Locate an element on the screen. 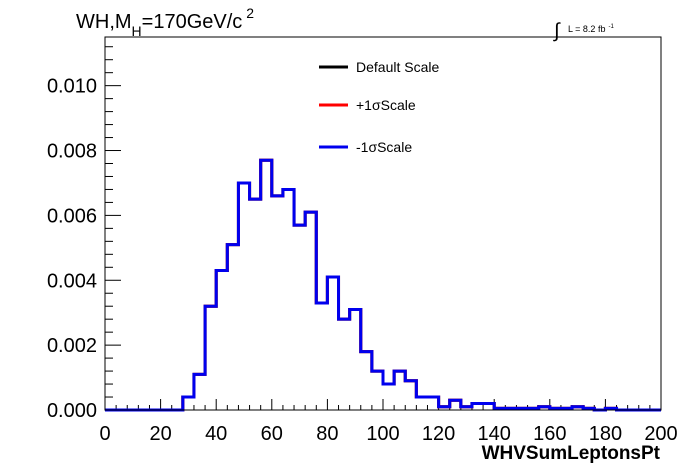  y-tick-label: 0.008 is located at coordinates (72, 152).